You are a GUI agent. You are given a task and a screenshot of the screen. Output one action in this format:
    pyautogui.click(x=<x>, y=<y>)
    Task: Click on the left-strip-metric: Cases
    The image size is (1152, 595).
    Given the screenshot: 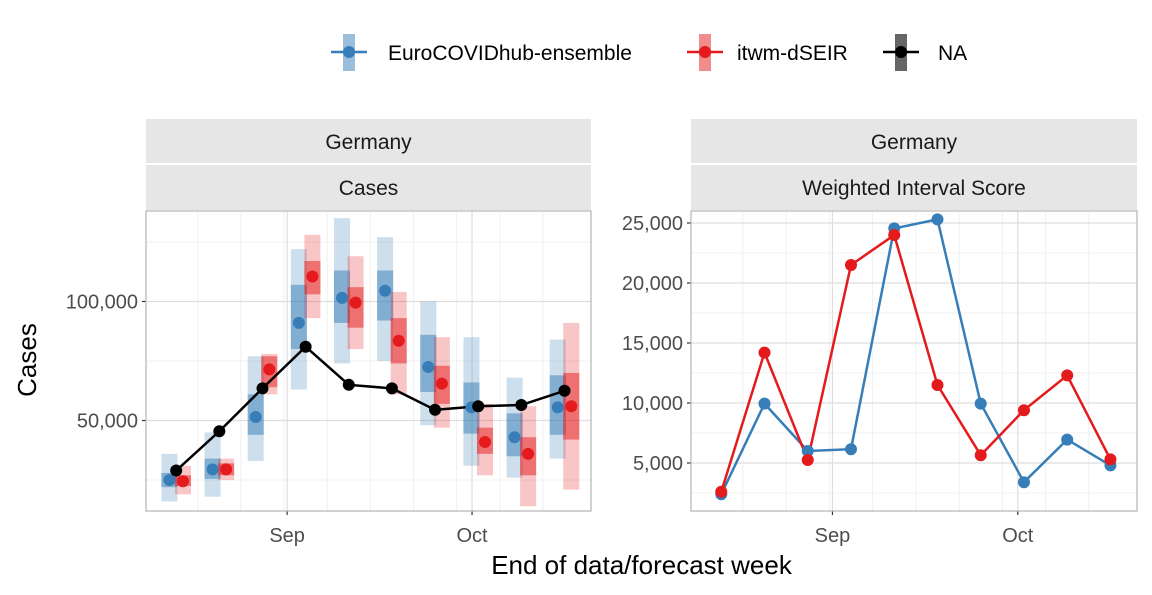 What is the action you would take?
    pyautogui.click(x=369, y=188)
    